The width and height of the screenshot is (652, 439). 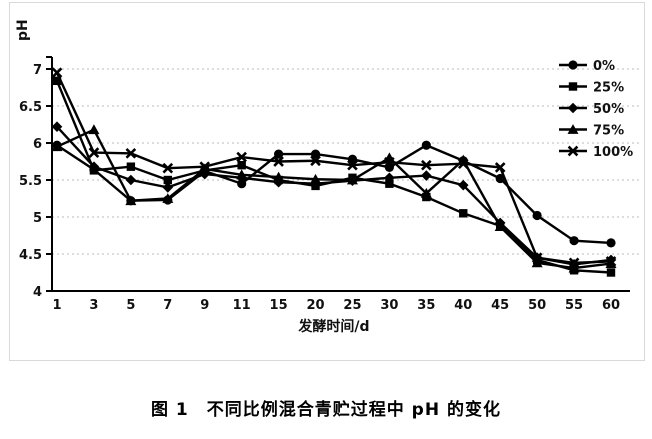 I want to click on y-axis-tick-label: 5.5, so click(x=30, y=181).